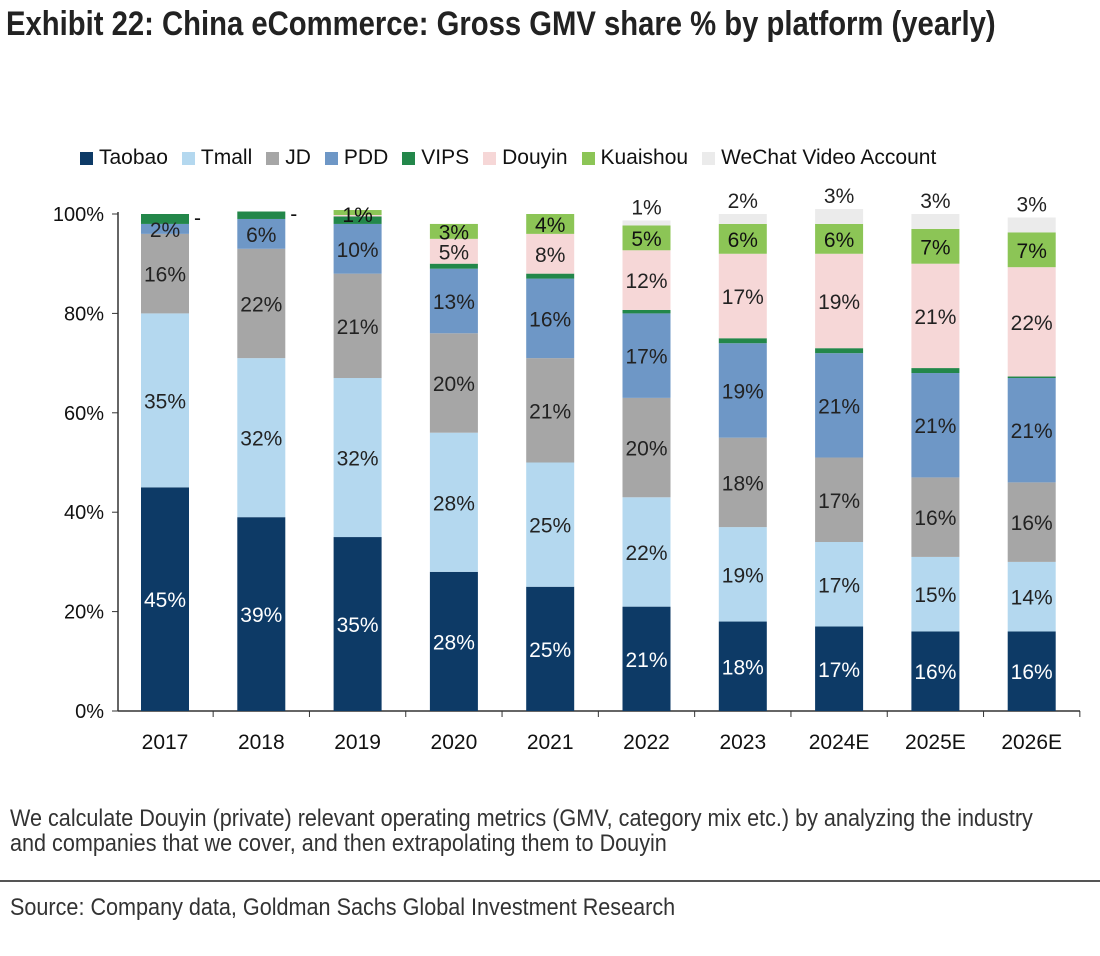  I want to click on x-tick-label: 2020, so click(454, 742).